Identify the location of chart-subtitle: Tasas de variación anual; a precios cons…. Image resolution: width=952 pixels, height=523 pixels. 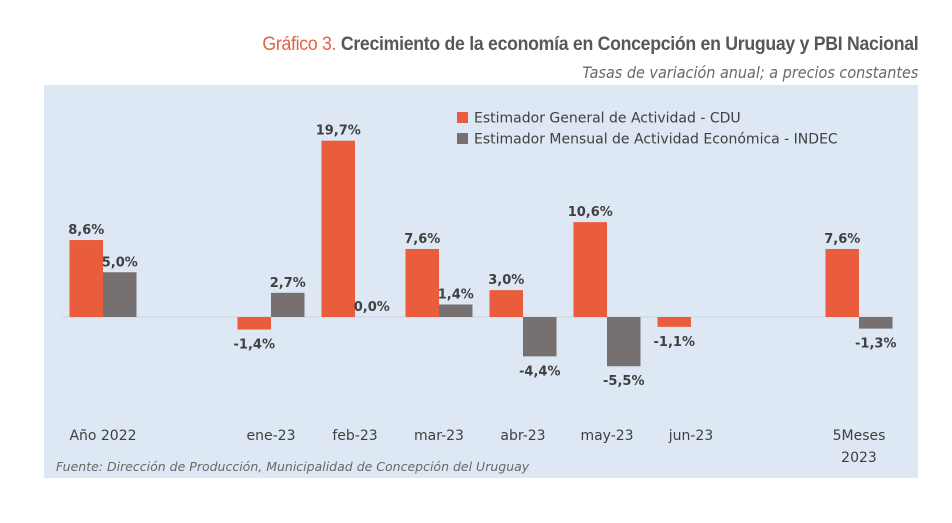
(749, 72).